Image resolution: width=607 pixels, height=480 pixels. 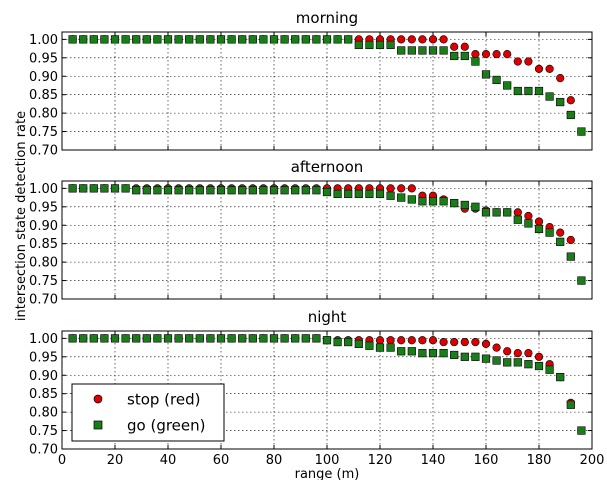 What do you see at coordinates (43, 207) in the screenshot?
I see `y-tick-label: 0.95` at bounding box center [43, 207].